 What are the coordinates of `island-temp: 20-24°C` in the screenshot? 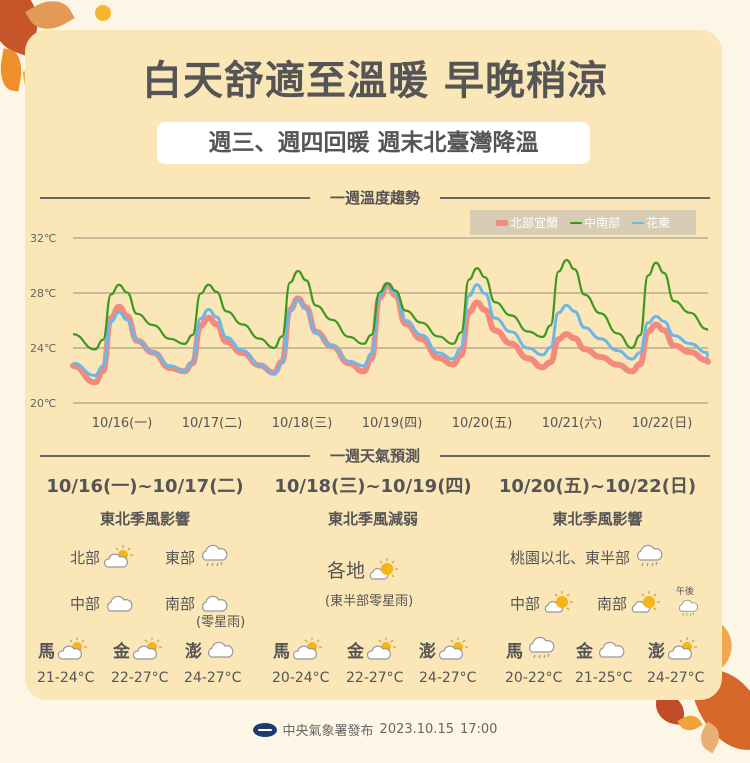 It's located at (301, 678).